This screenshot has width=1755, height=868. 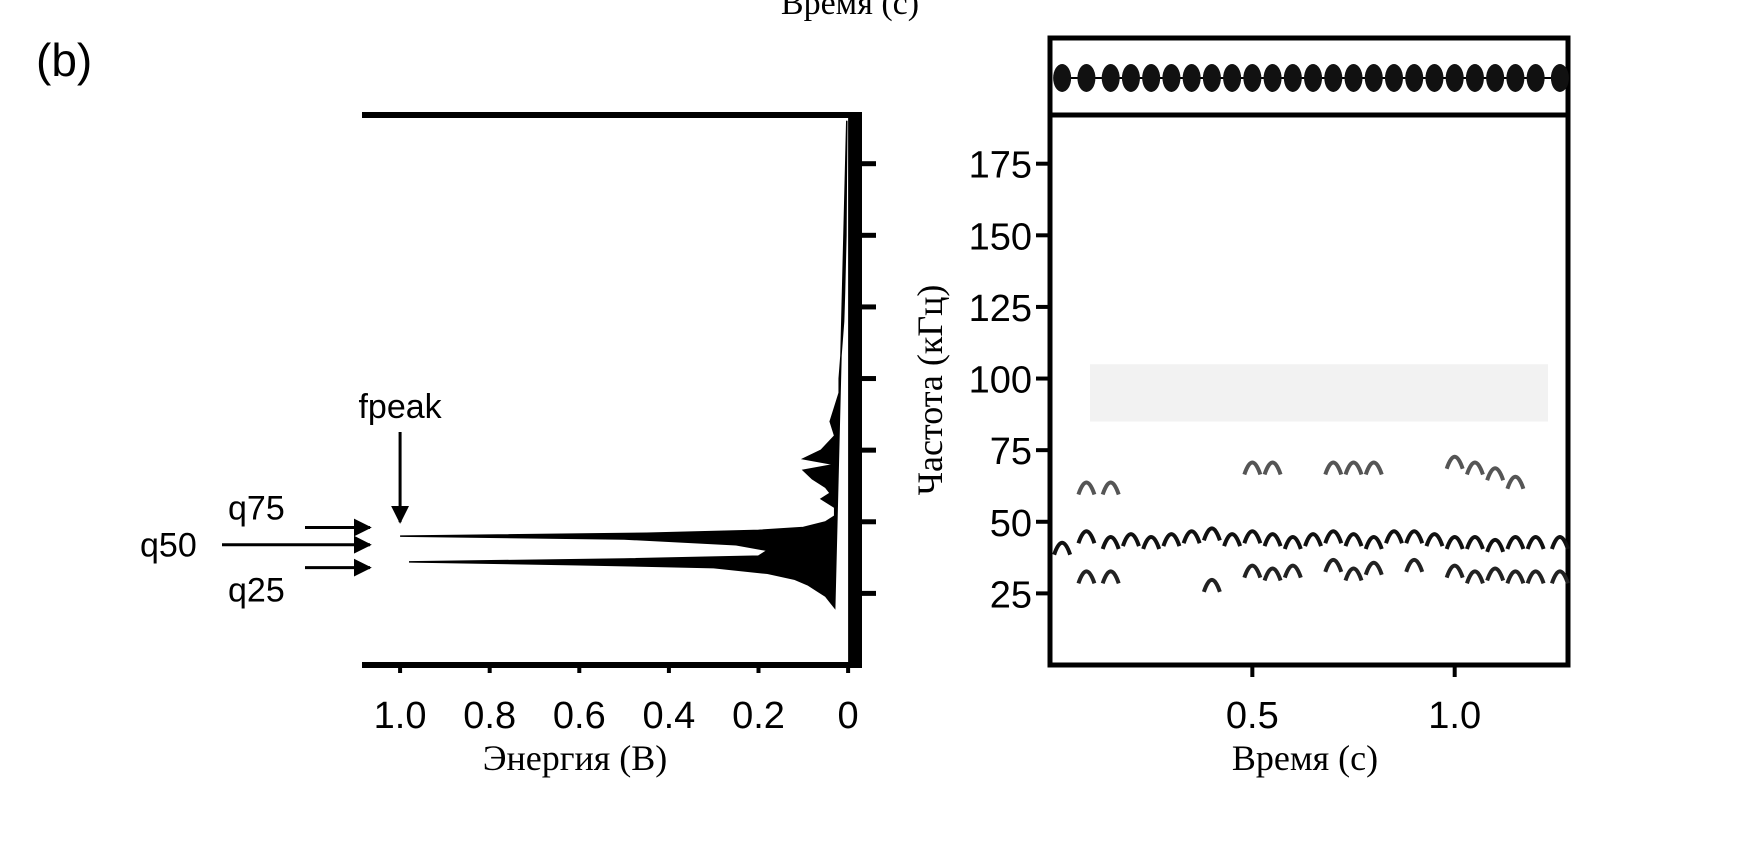 What do you see at coordinates (1000, 237) in the screenshot?
I see `y-tick-label: 150` at bounding box center [1000, 237].